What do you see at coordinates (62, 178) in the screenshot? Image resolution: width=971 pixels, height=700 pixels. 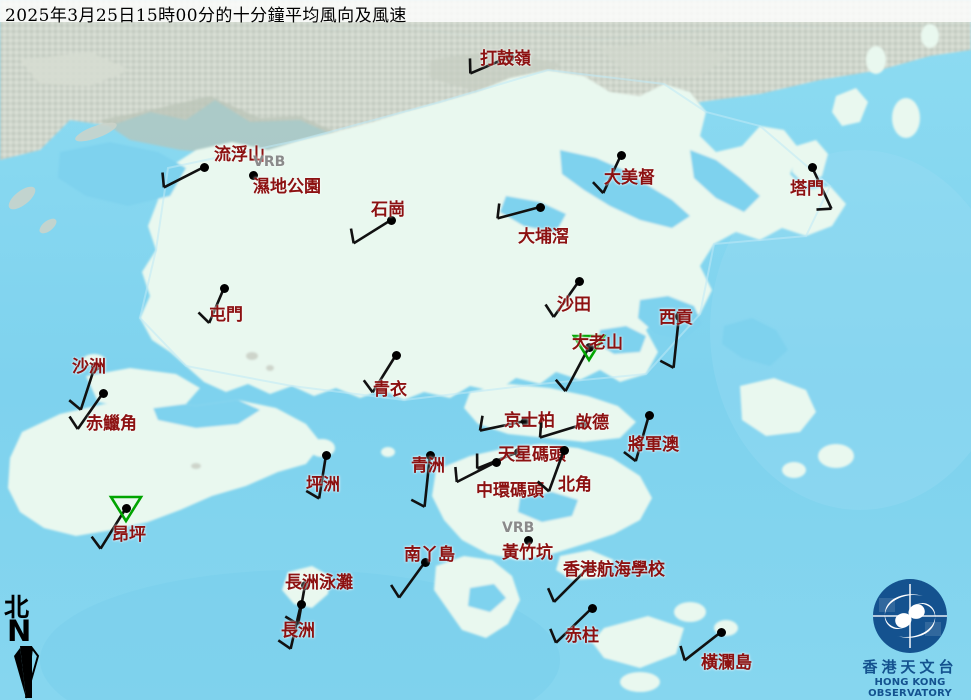 I see `mainland-islets` at bounding box center [62, 178].